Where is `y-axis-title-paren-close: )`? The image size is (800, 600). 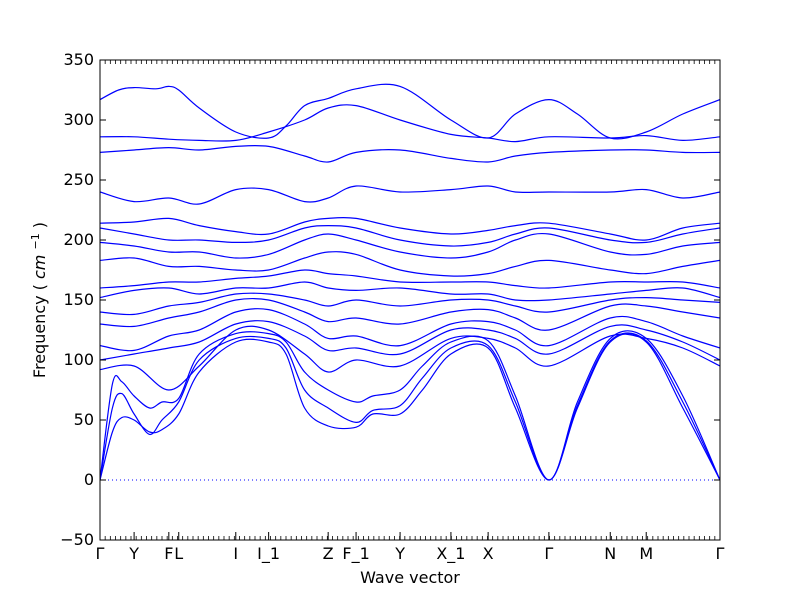 y-axis-title-paren-close: ) is located at coordinates (39, 225).